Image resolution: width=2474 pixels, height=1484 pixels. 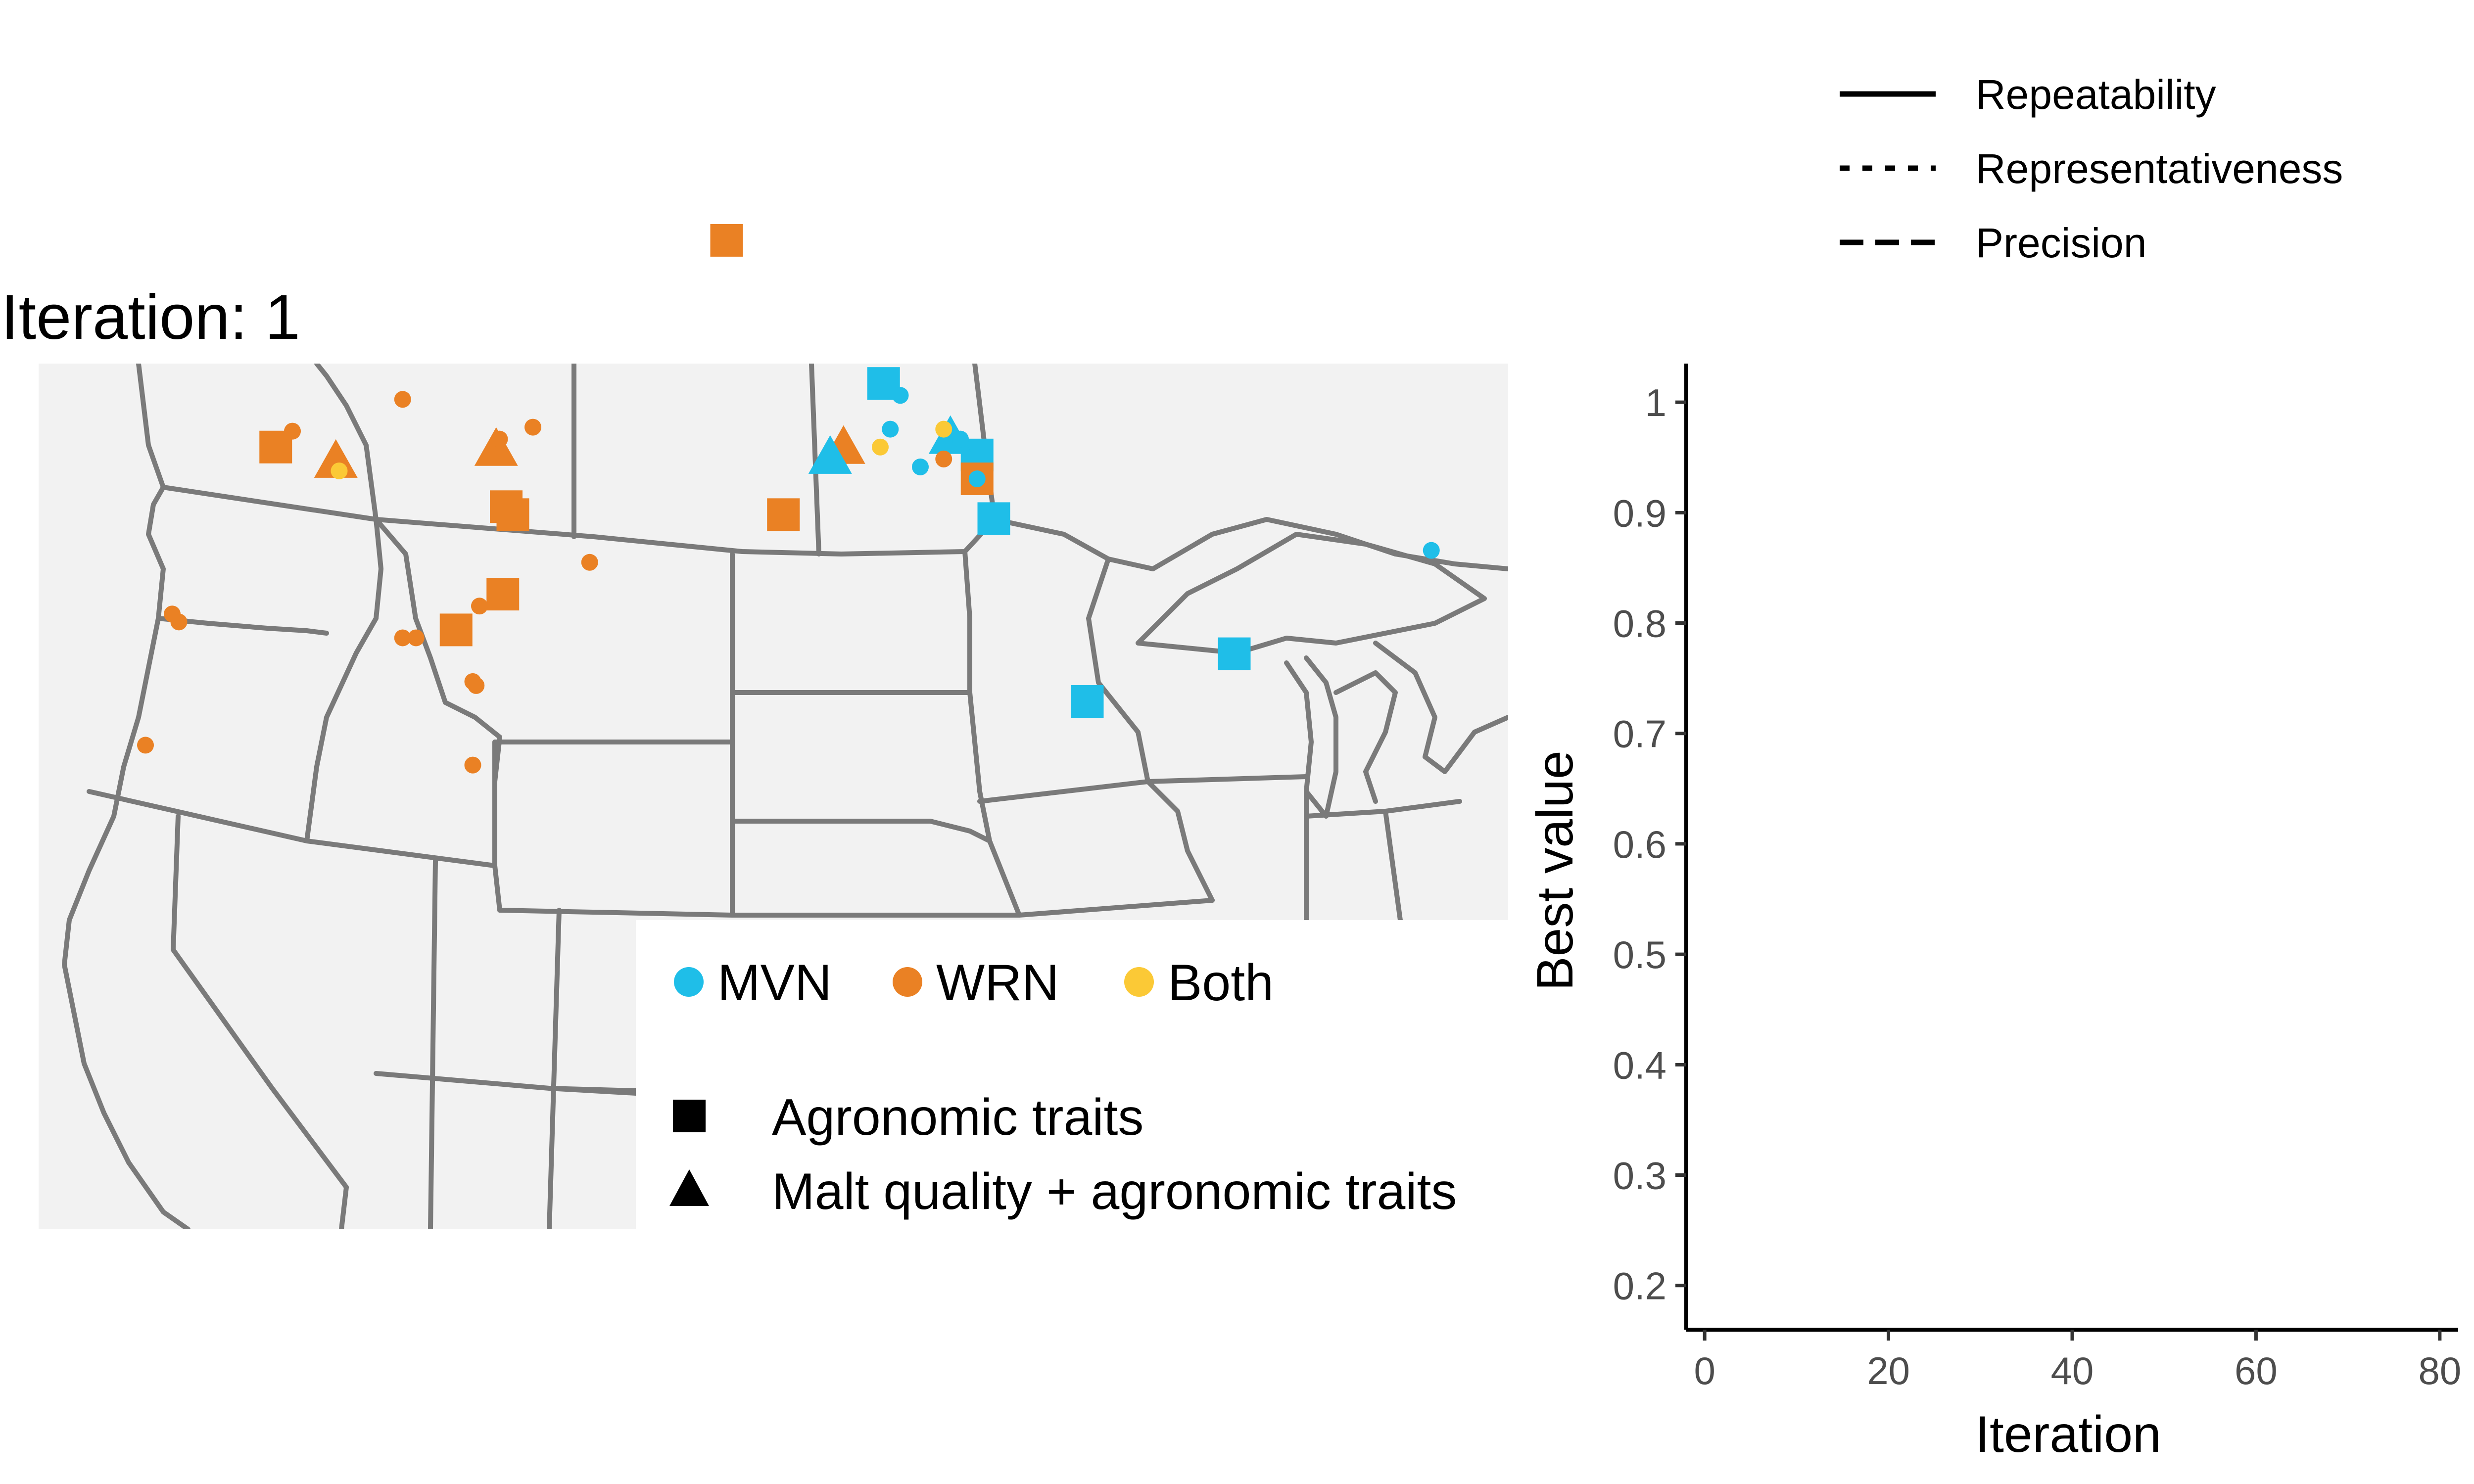 I want to click on x-tick-label: 40, so click(x=2073, y=1370).